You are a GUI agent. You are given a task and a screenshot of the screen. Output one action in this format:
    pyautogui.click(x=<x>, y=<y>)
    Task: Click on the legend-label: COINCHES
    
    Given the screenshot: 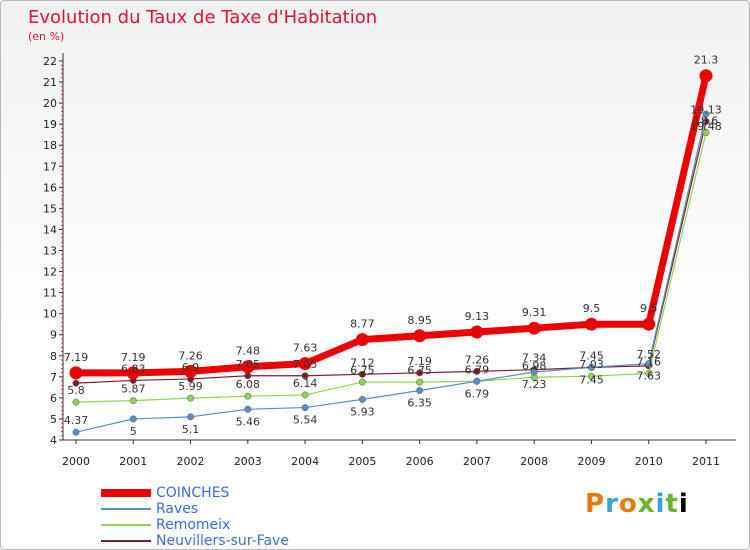 What is the action you would take?
    pyautogui.click(x=193, y=493)
    